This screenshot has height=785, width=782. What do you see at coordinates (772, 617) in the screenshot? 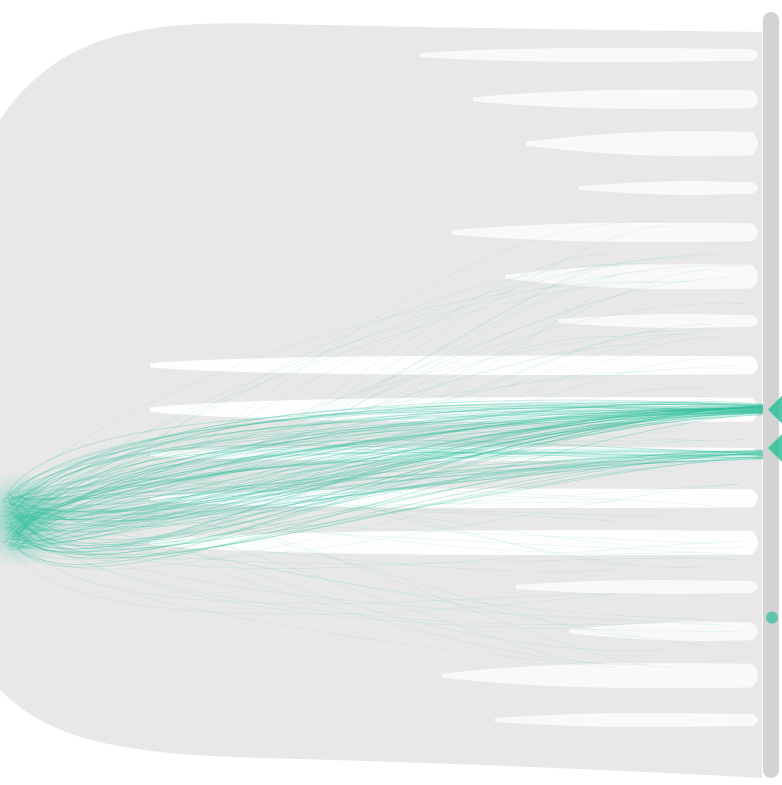
I see `target-point` at bounding box center [772, 617].